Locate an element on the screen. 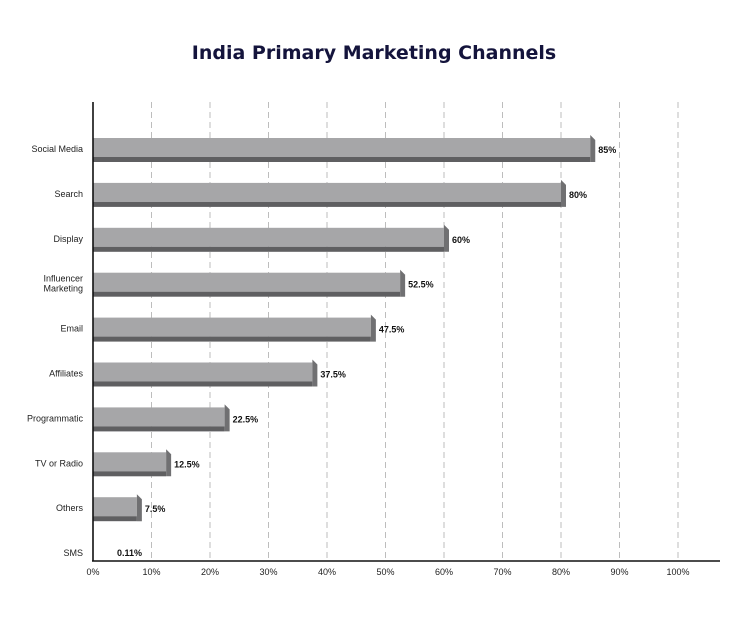 The width and height of the screenshot is (748, 622). x-tick-labels: 0% 10% 20% 30% 40% 50% 60% 70% 80% 90% 100% is located at coordinates (387, 572).